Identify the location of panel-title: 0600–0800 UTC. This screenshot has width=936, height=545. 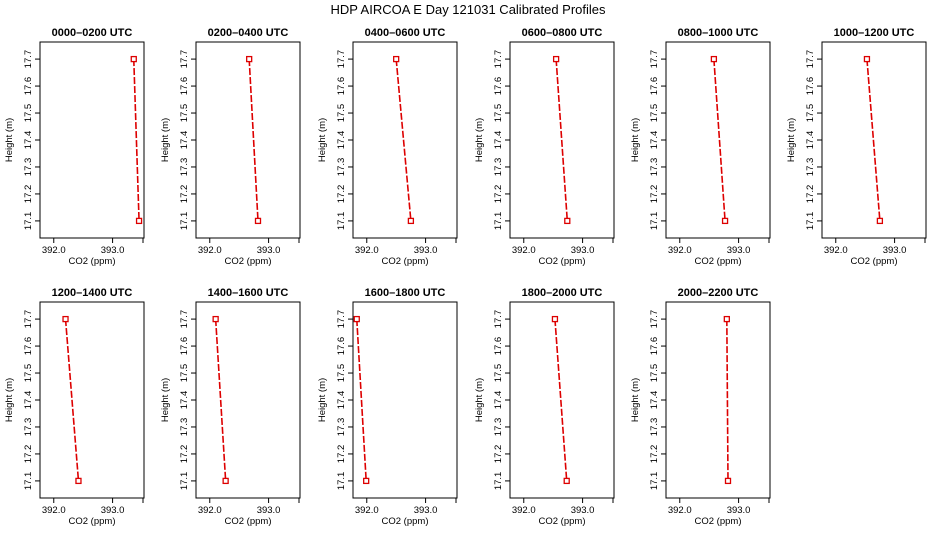
(562, 33).